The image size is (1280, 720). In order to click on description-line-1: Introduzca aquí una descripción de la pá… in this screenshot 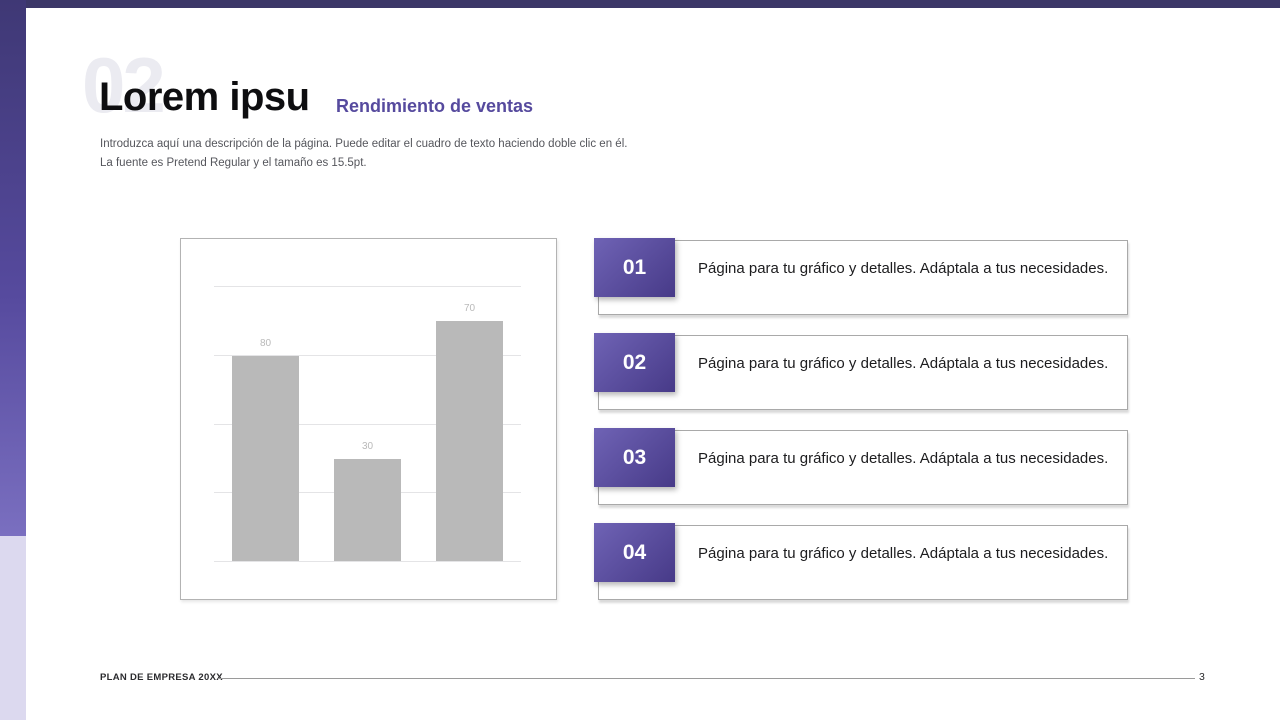, I will do `click(364, 144)`.